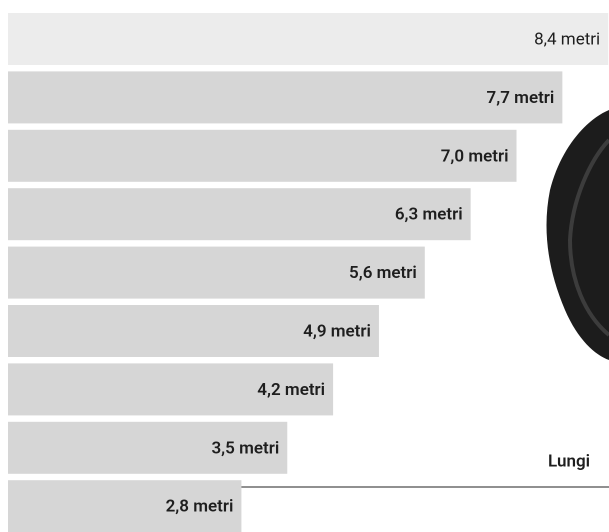 Image resolution: width=609 pixels, height=532 pixels. What do you see at coordinates (291, 390) in the screenshot?
I see `value-label: 4,2 metri` at bounding box center [291, 390].